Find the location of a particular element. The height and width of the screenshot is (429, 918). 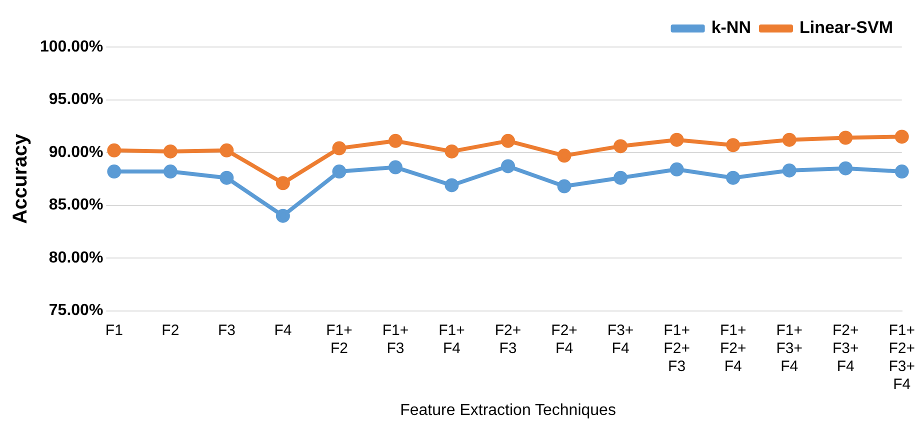

x-axis-title: Feature Extraction Techniques is located at coordinates (508, 410).